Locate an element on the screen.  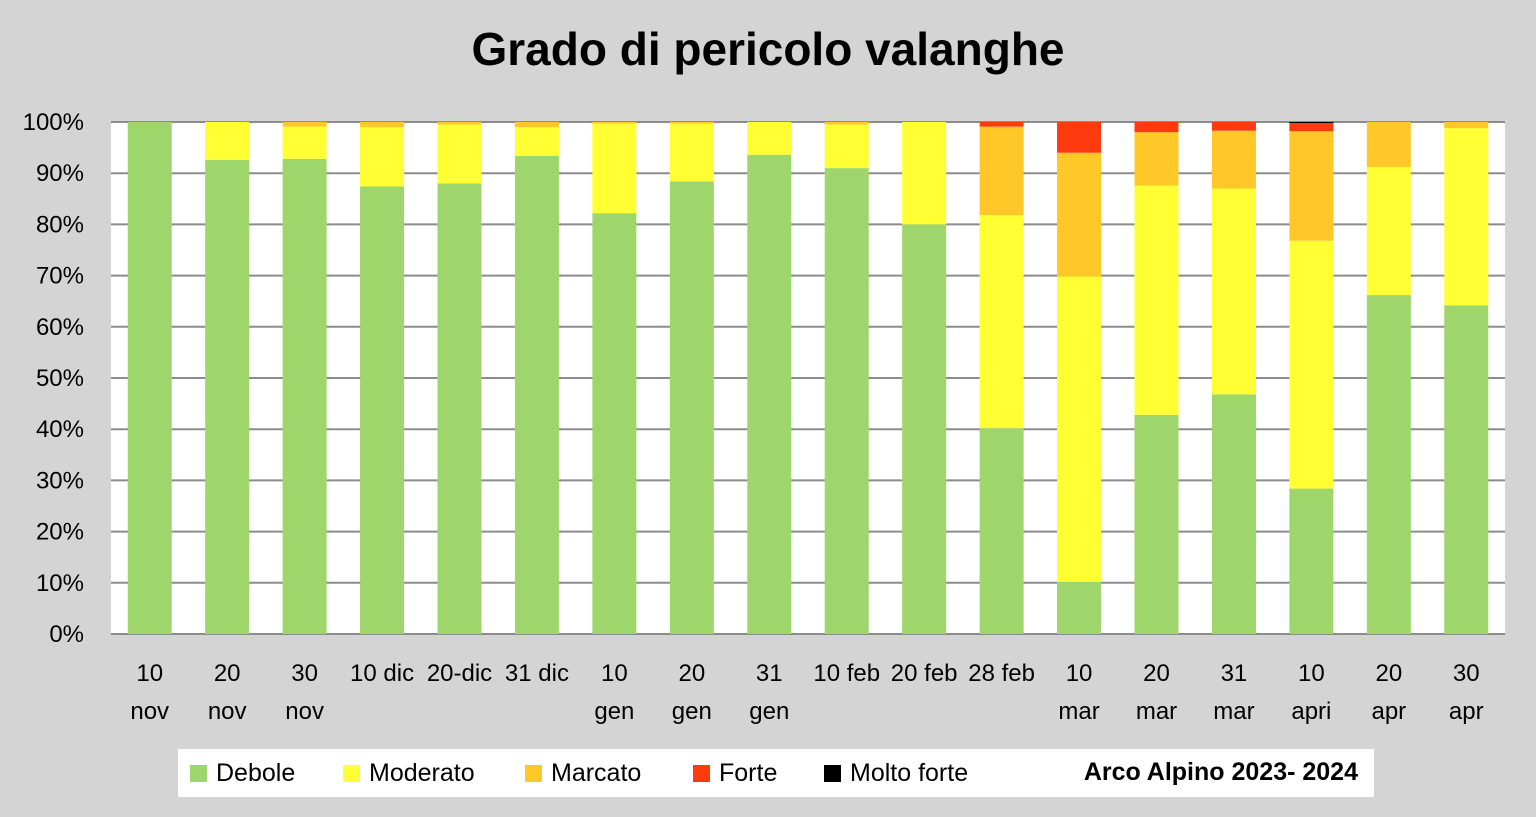
x-tick-label: 30 apr is located at coordinates (1466, 692).